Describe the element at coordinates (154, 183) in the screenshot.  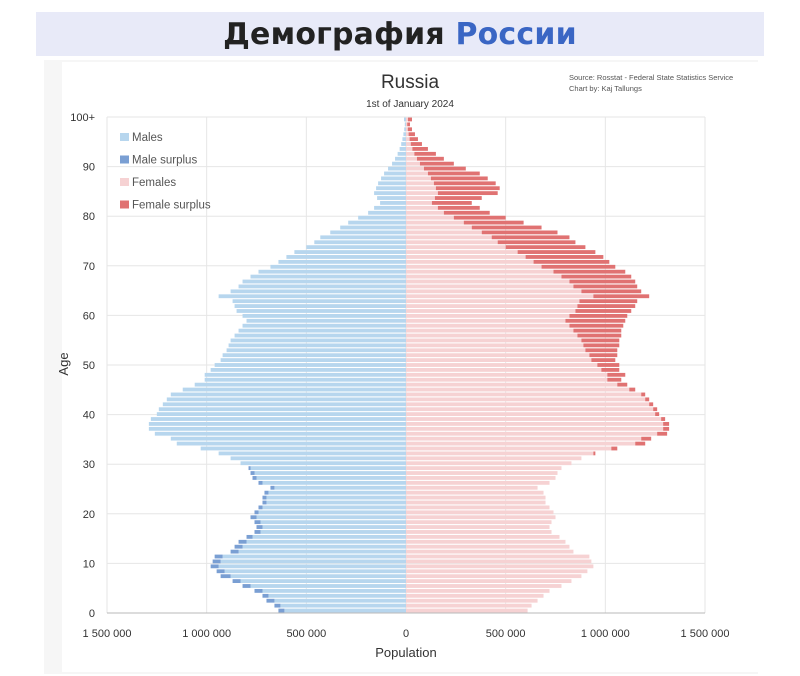
I see `legend-label-females: Females` at that location.